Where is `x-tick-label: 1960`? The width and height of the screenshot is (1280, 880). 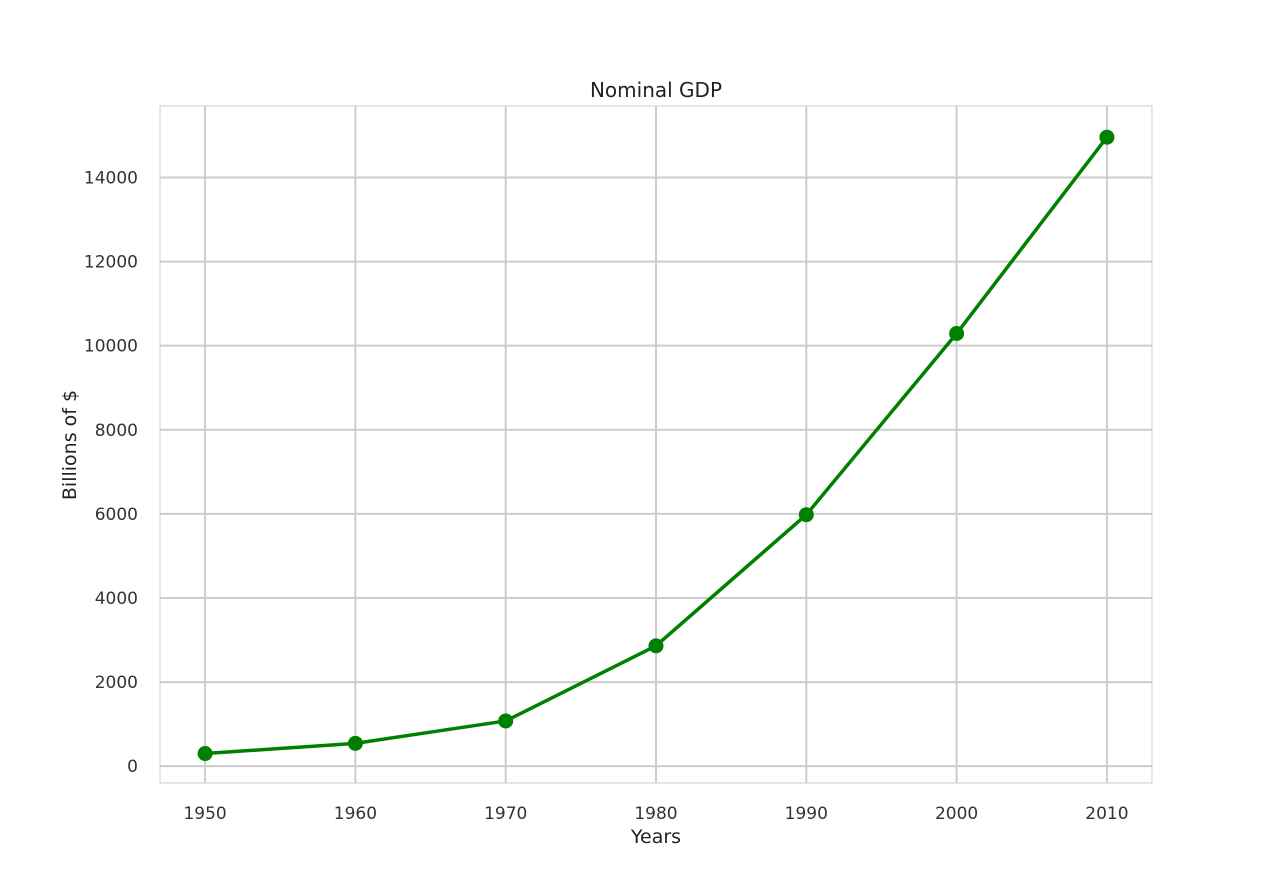 x-tick-label: 1960 is located at coordinates (355, 814).